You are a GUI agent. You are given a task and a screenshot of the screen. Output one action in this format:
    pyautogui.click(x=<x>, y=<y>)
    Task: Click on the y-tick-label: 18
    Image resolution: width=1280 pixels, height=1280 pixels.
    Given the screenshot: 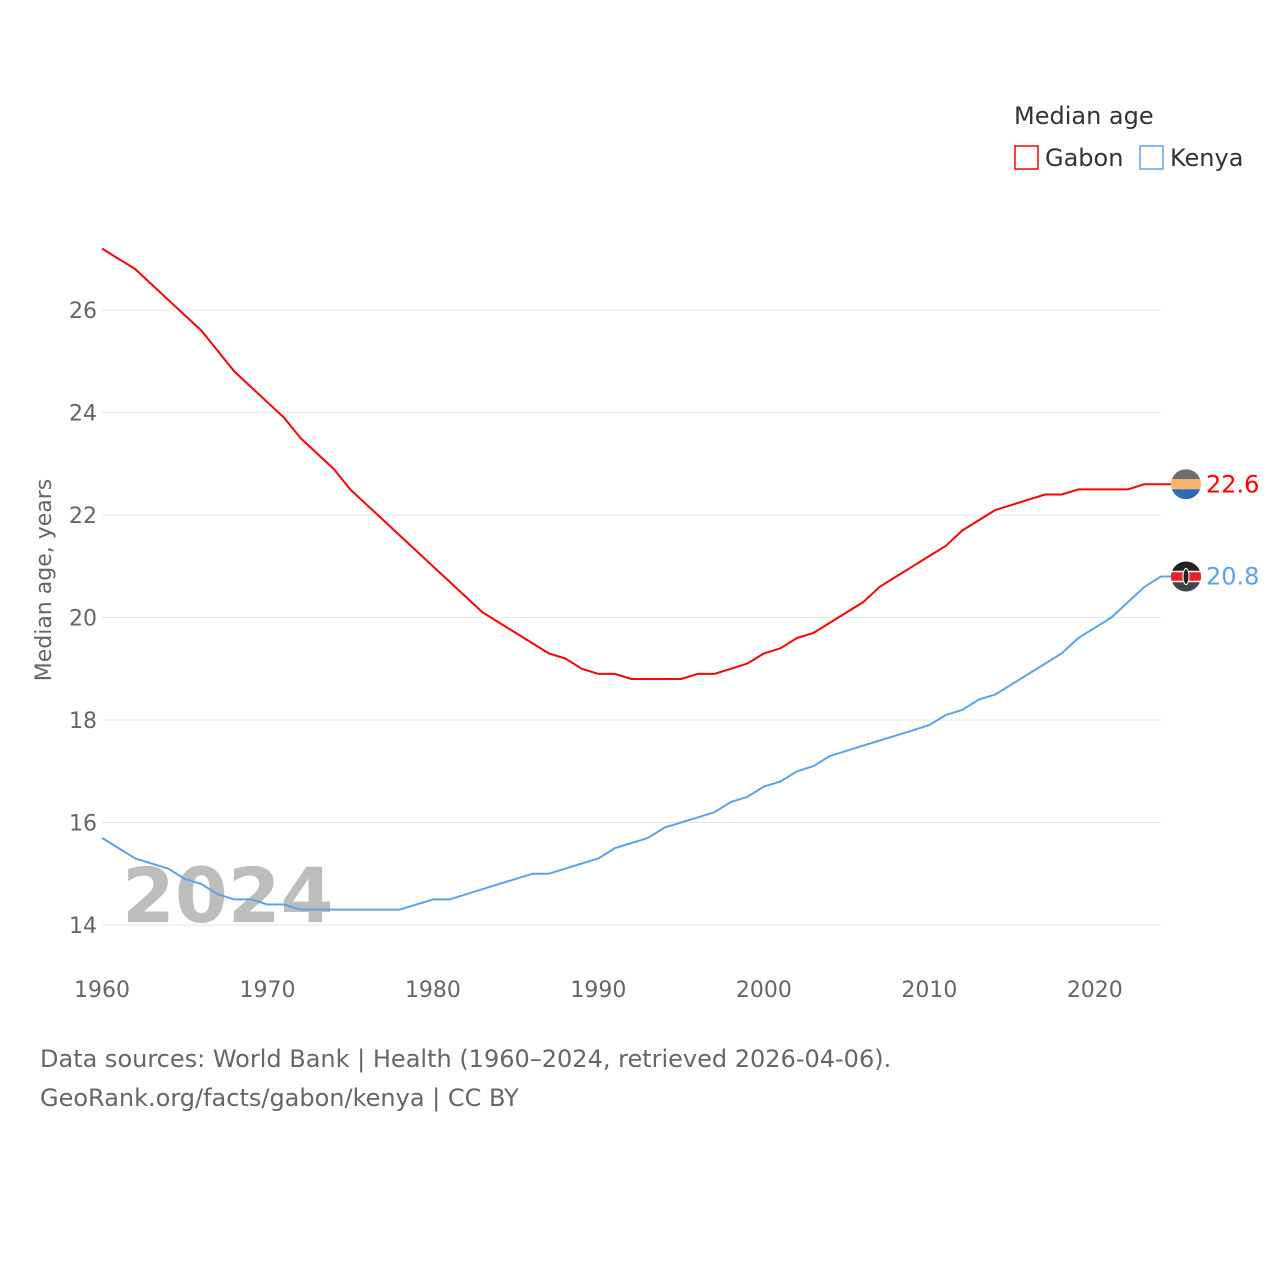 What is the action you would take?
    pyautogui.click(x=83, y=721)
    